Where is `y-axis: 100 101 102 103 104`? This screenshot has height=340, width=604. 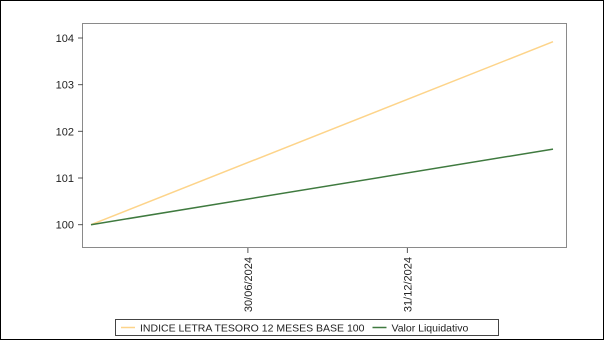 y-axis: 100 101 102 103 104 is located at coordinates (69, 132).